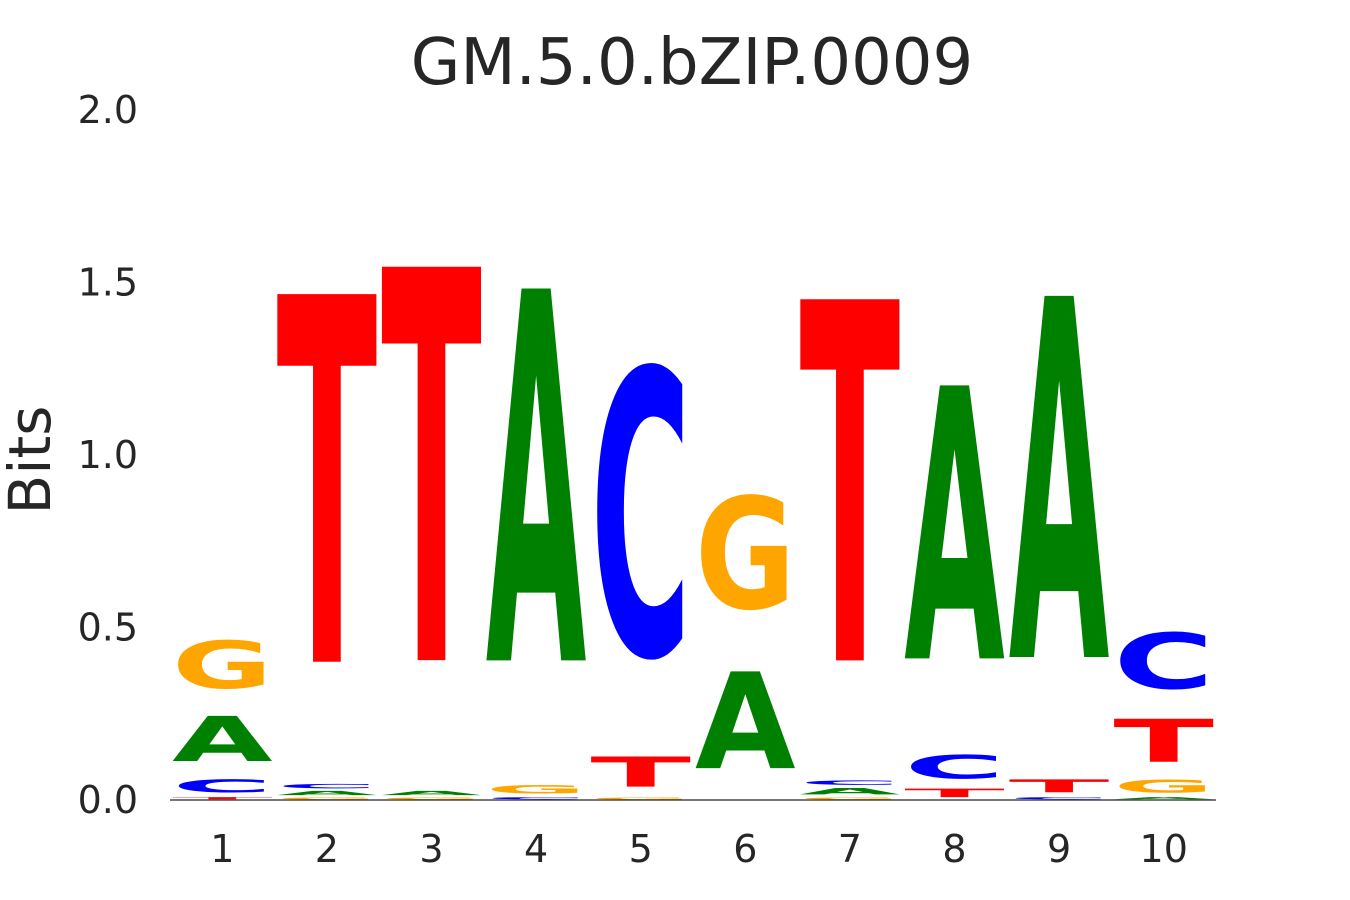  I want to click on x-tick-label: 8, so click(954, 849).